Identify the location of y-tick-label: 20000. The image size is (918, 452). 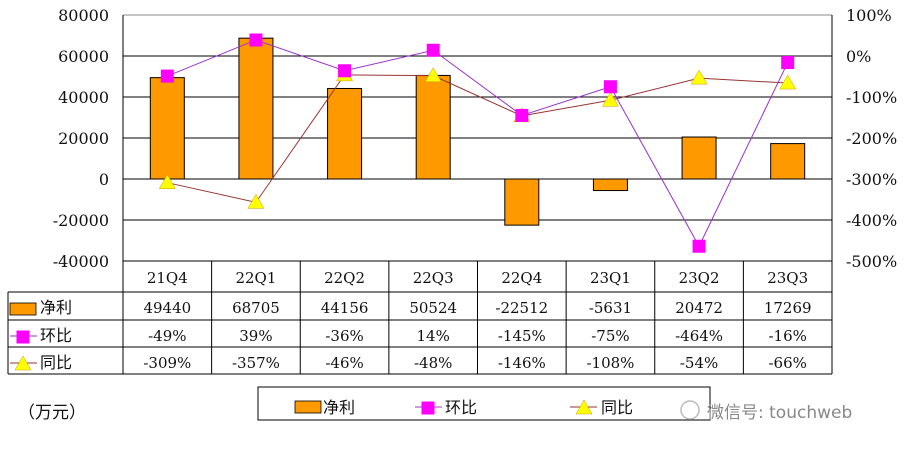
(83, 138).